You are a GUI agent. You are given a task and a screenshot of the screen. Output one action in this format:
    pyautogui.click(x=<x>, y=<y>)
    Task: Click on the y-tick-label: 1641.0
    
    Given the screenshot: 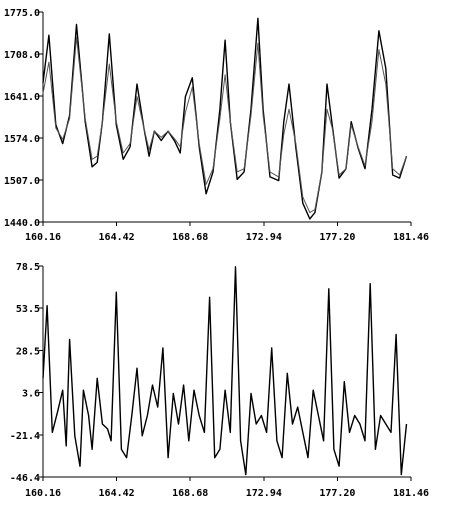 What is the action you would take?
    pyautogui.click(x=22, y=97)
    